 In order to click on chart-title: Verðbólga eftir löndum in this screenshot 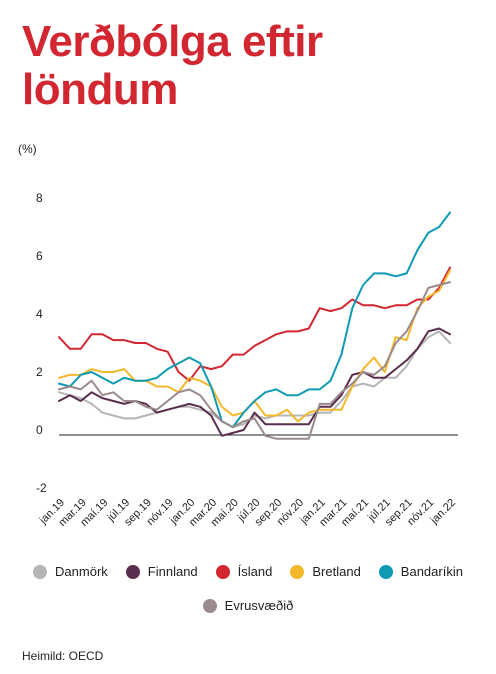, I will do `click(172, 65)`.